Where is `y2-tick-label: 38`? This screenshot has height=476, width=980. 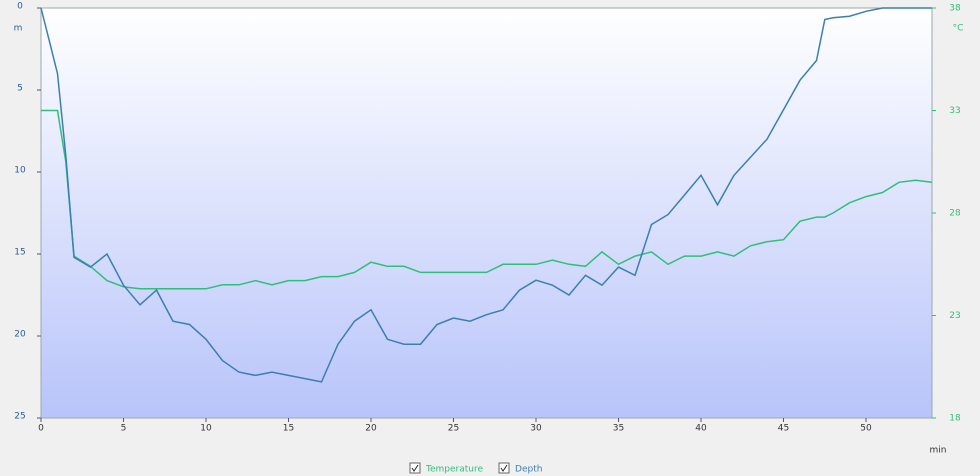 y2-tick-label: 38 is located at coordinates (955, 9).